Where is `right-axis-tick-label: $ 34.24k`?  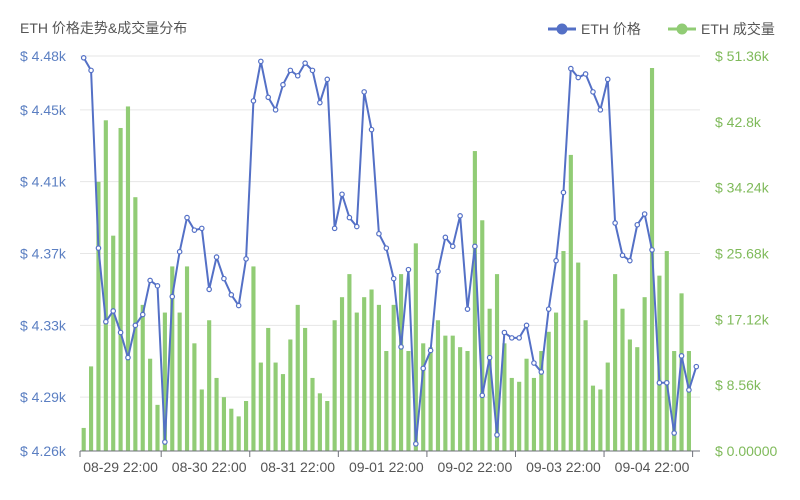
right-axis-tick-label: $ 34.24k is located at coordinates (742, 188).